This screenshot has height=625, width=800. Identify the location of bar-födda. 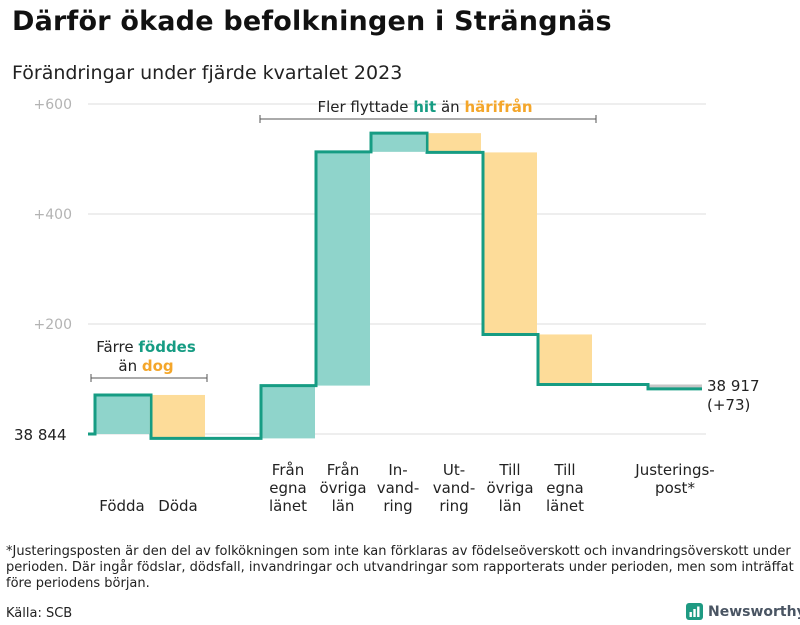
(122, 414).